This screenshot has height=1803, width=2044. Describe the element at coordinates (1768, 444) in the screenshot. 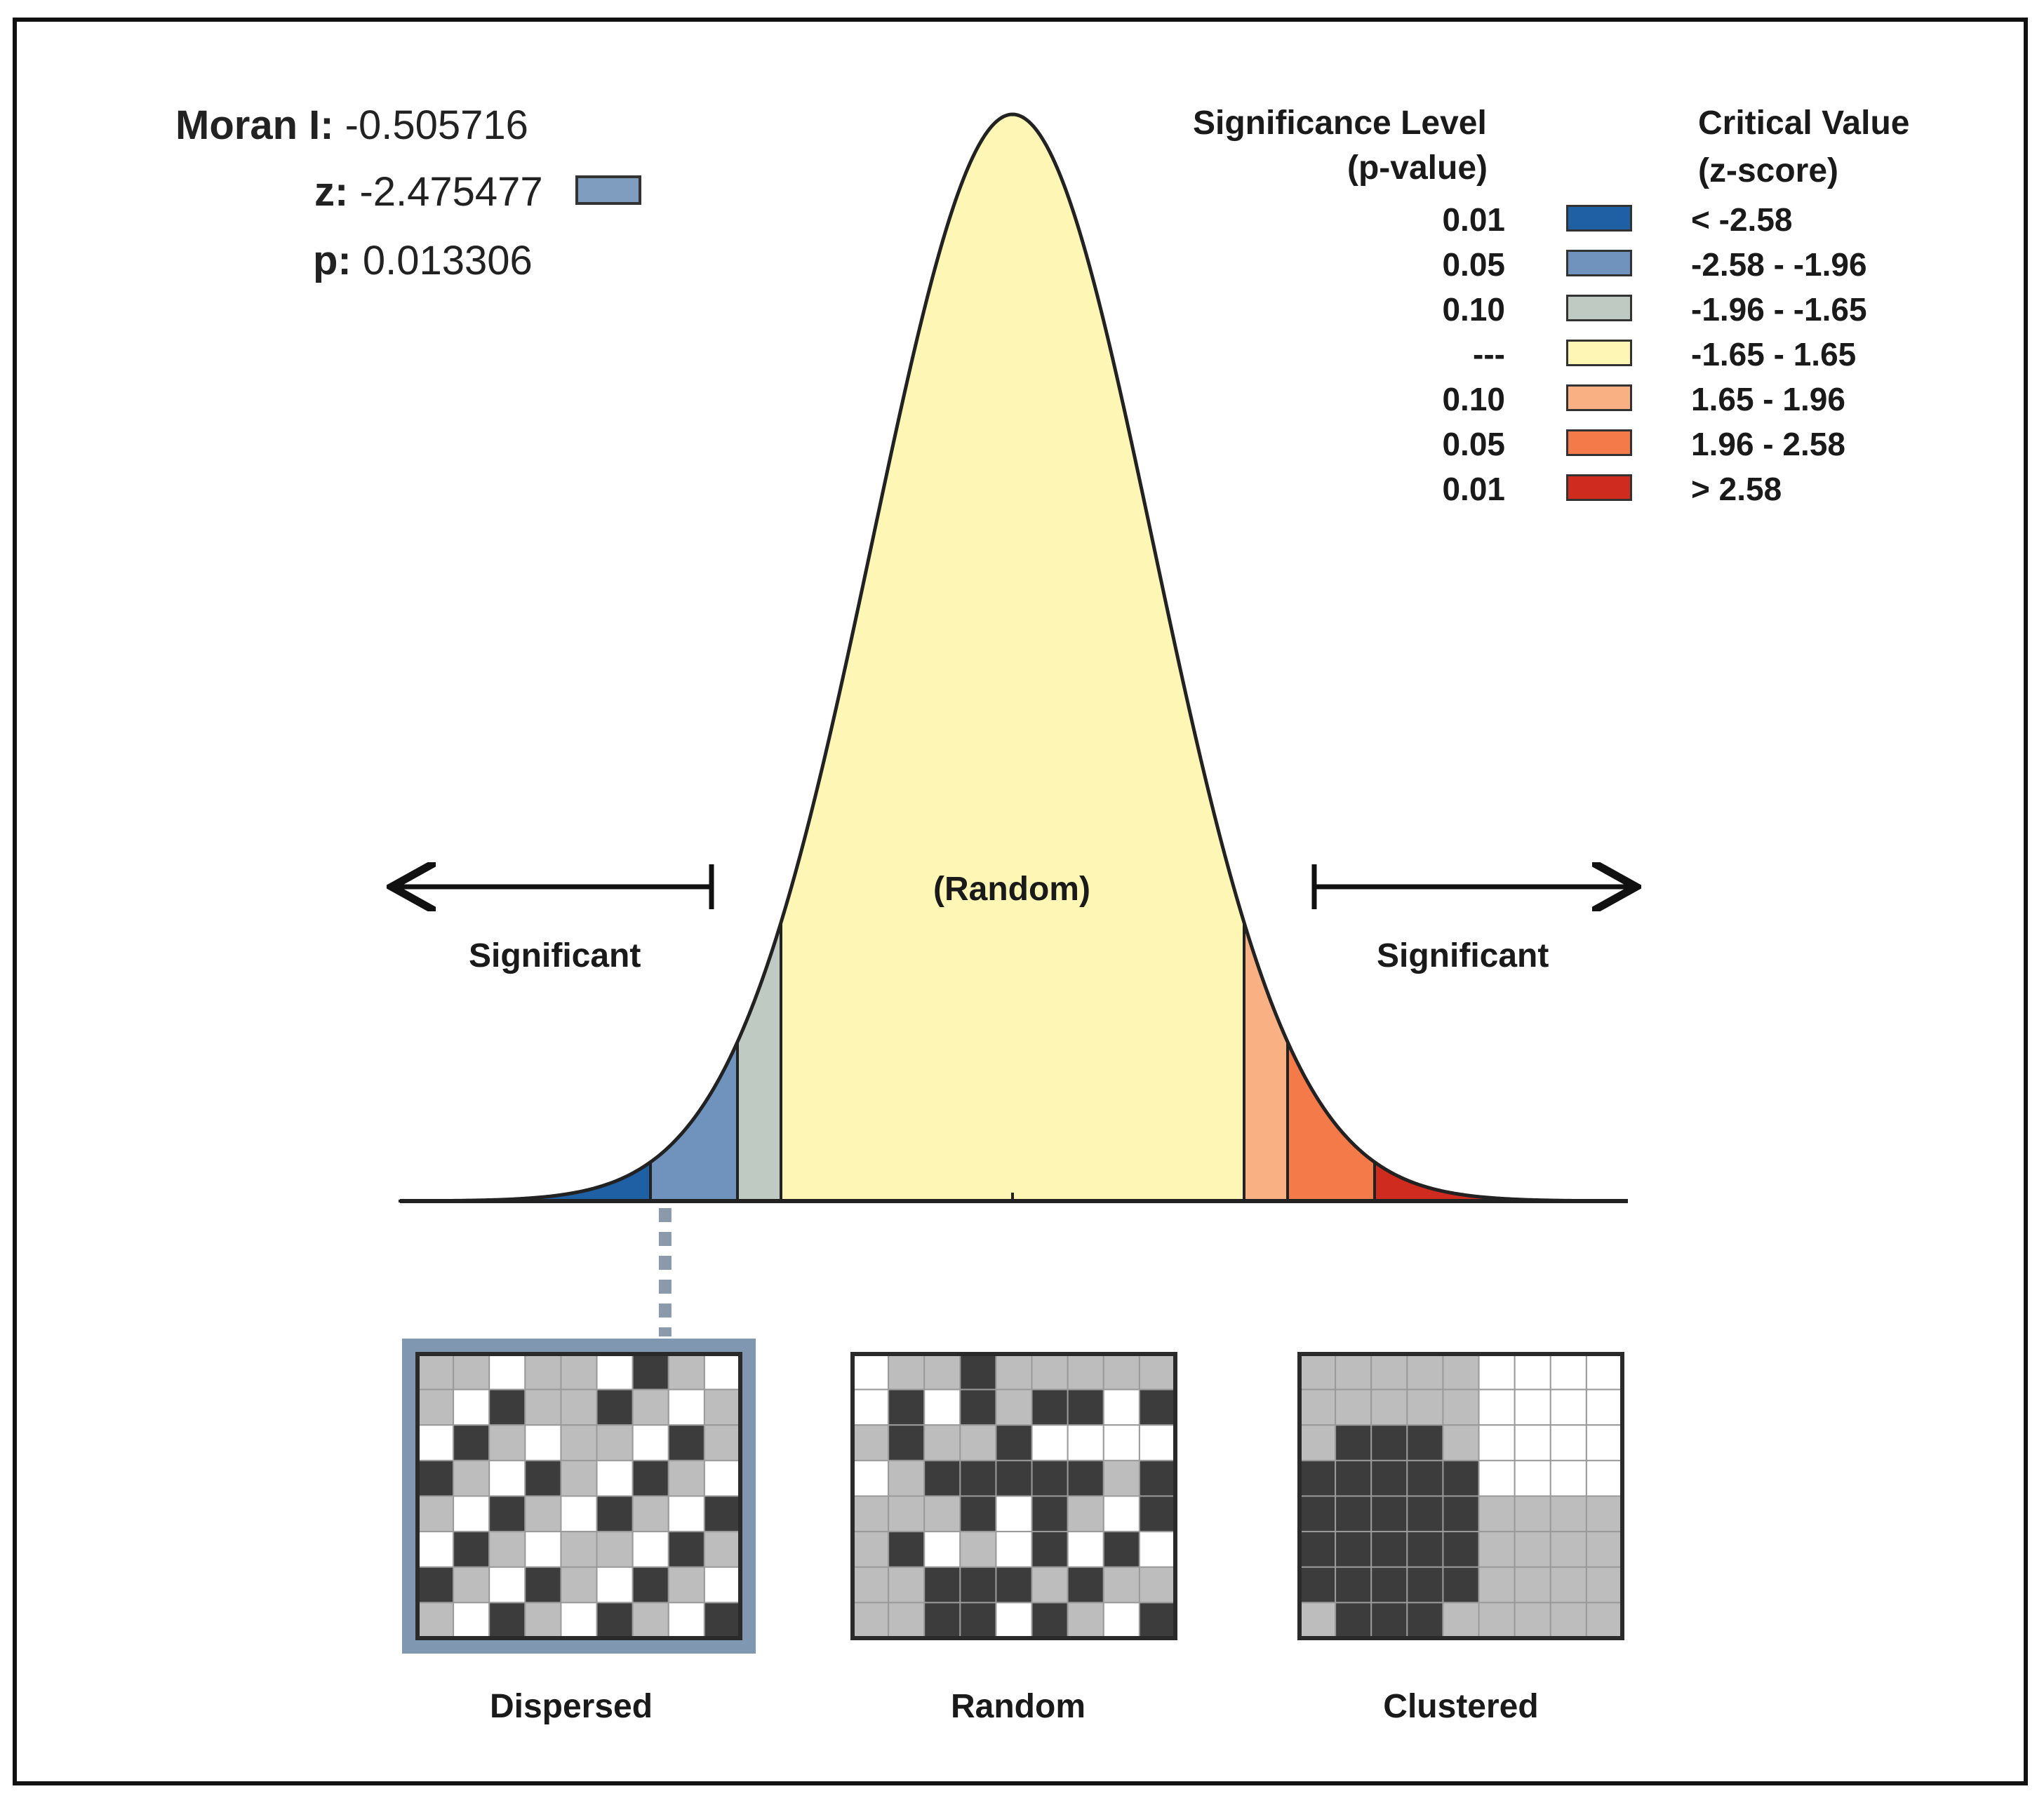

I see `legend-zscore-5: 1.96 - 2.58` at that location.